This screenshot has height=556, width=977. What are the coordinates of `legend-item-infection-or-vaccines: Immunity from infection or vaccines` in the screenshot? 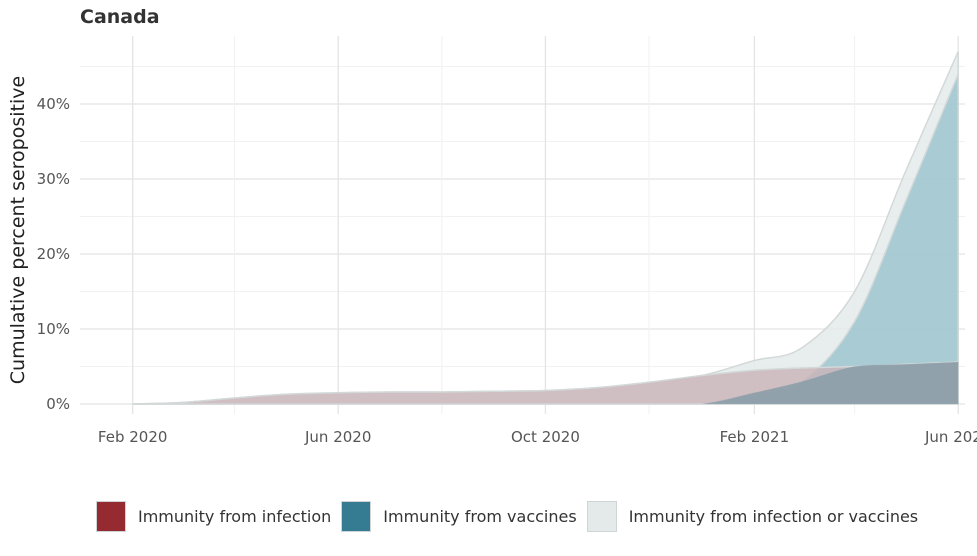 It's located at (752, 516).